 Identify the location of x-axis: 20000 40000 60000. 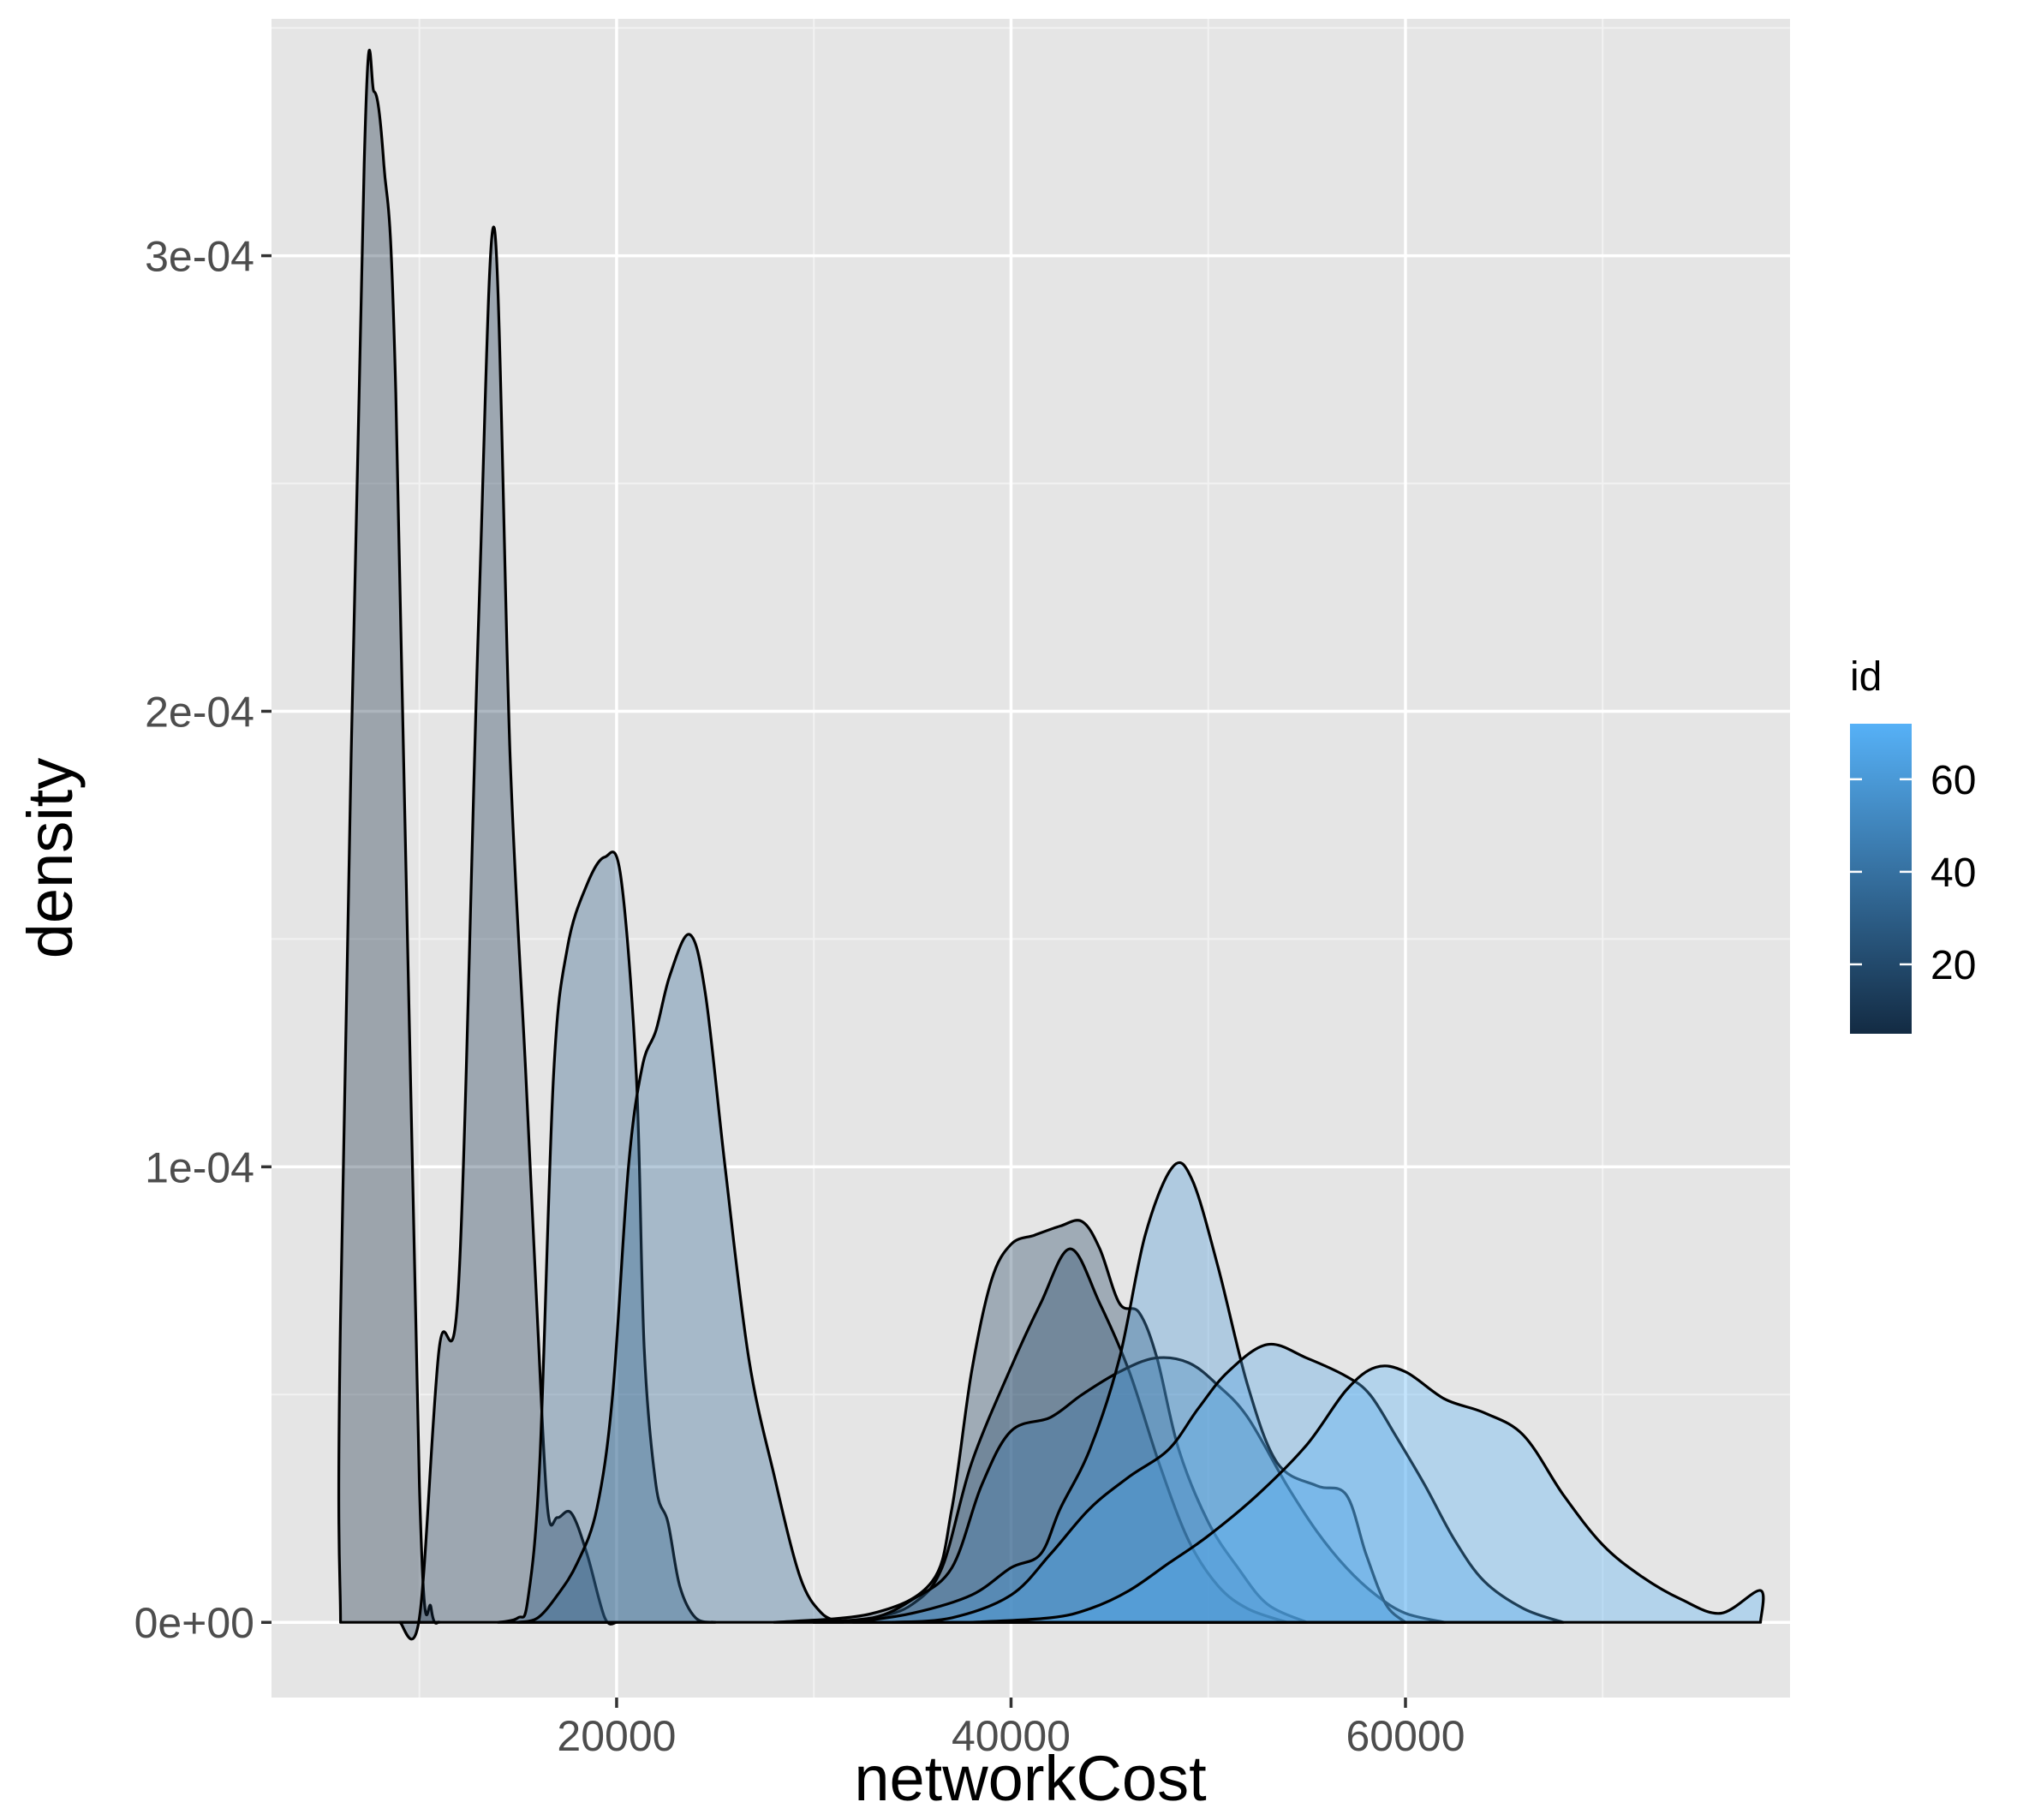
(1011, 1729).